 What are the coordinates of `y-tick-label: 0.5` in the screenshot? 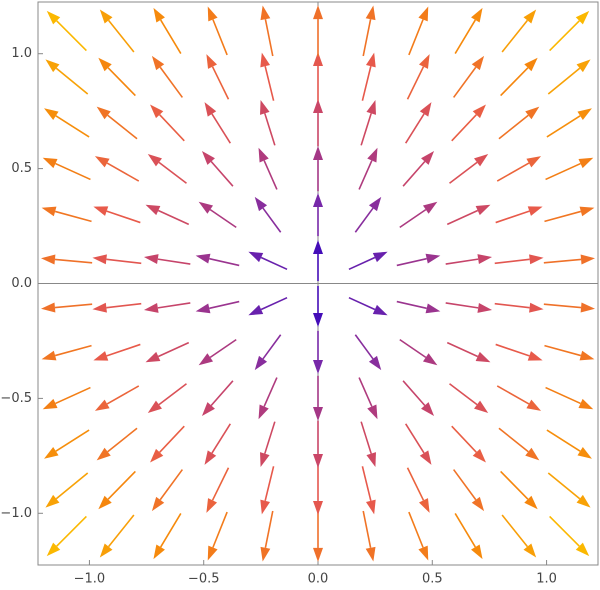 It's located at (21, 168).